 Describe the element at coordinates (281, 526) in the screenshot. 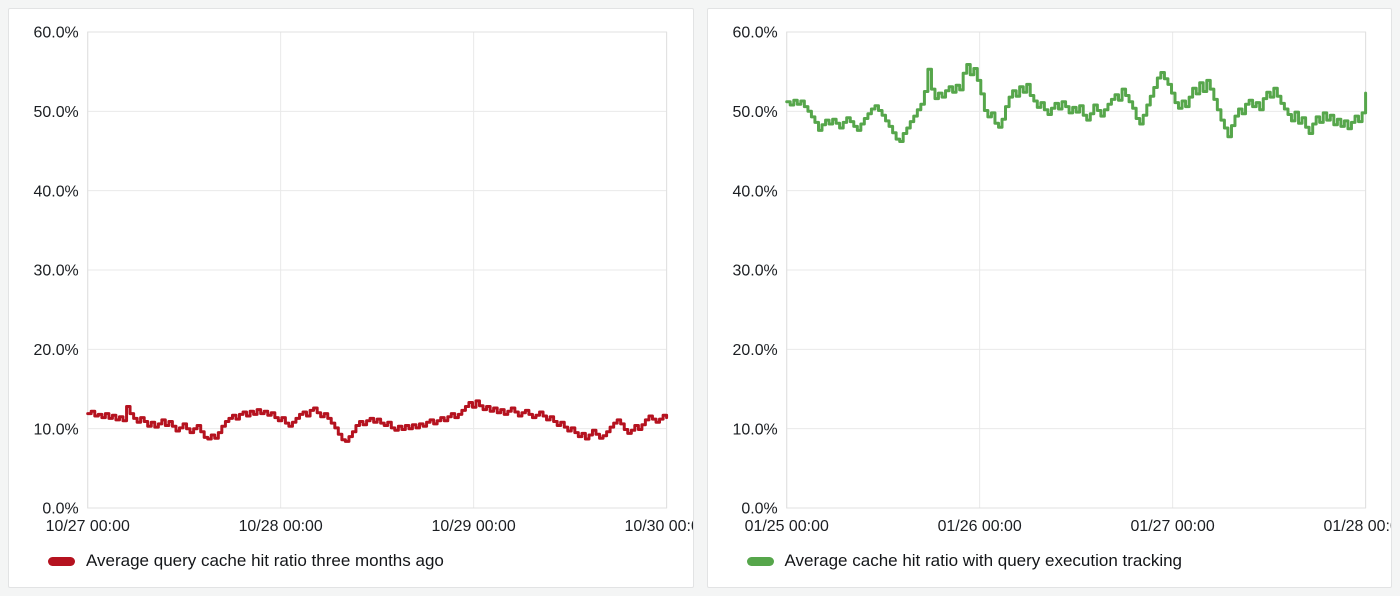

I see `x-tick-label: 10/28 00:00` at that location.